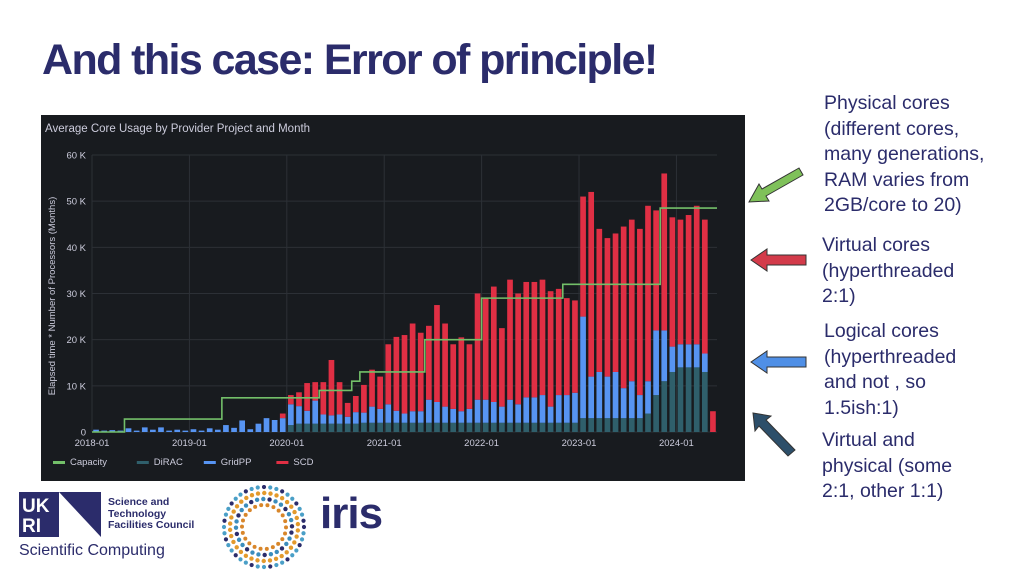 This screenshot has height=581, width=1024. Describe the element at coordinates (76, 294) in the screenshot. I see `y-tick-label: 30 K` at that location.